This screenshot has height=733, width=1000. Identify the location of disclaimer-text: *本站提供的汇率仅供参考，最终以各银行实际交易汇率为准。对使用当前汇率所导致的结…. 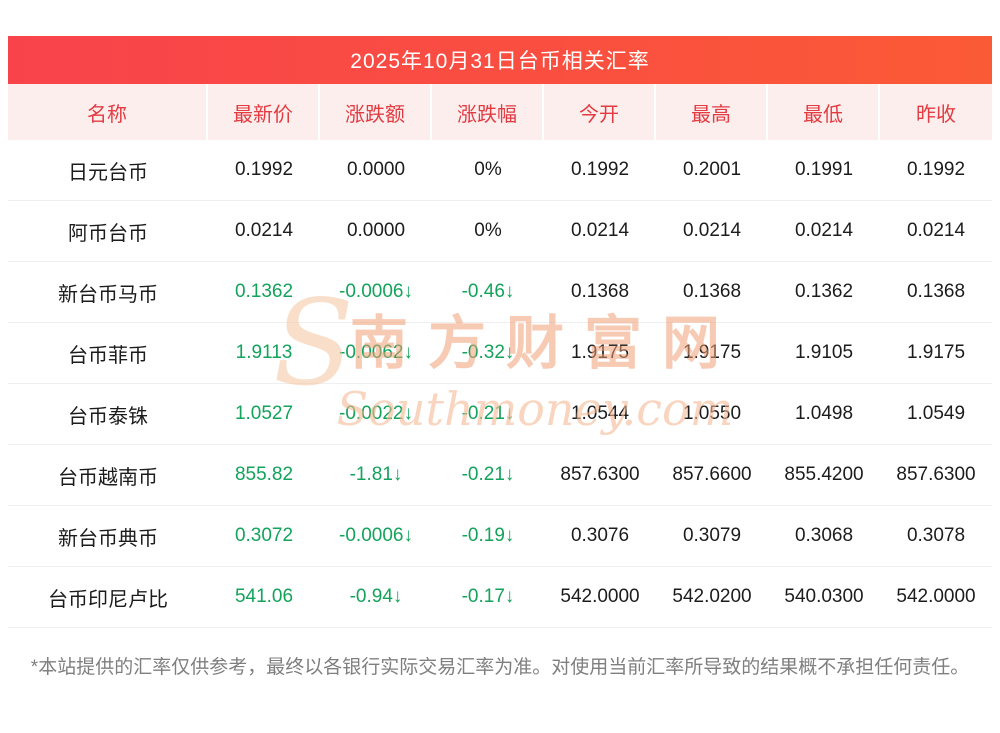
(500, 667).